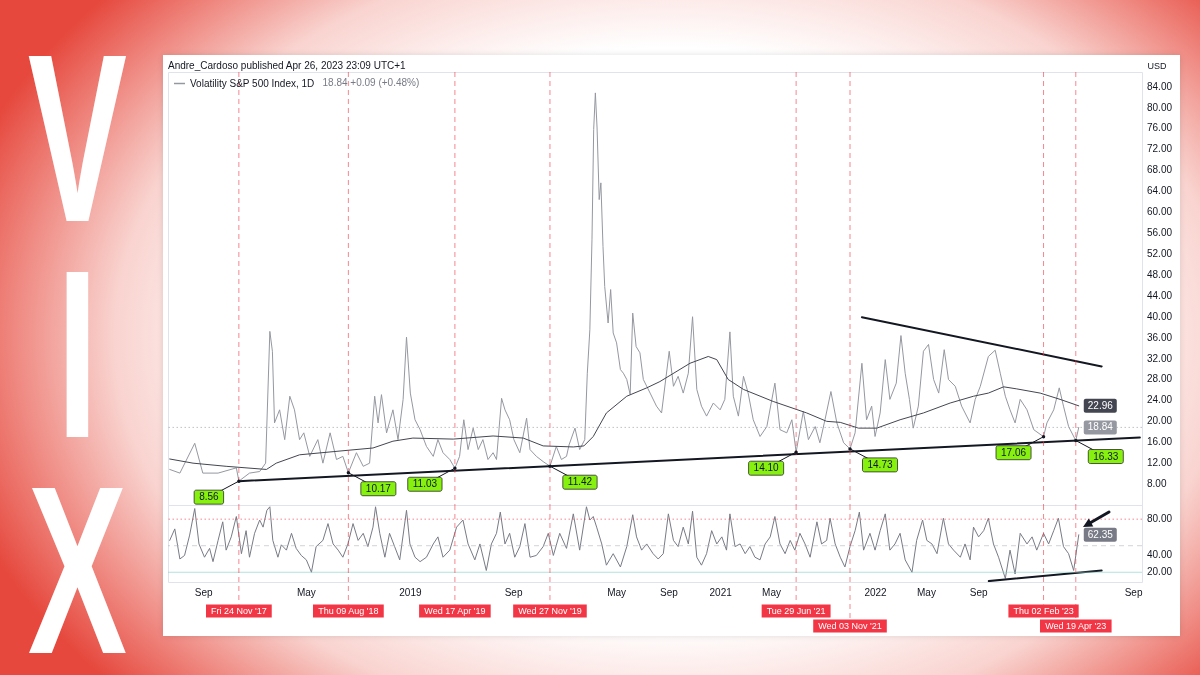 This screenshot has height=675, width=1200. Describe the element at coordinates (371, 82) in the screenshot. I see `annotation: 18.84 +0.09 (+0.48%)` at that location.